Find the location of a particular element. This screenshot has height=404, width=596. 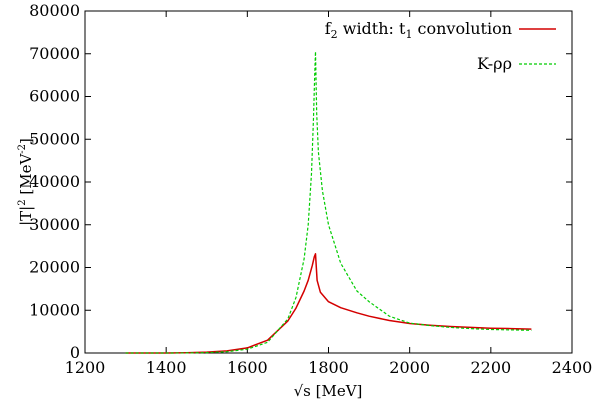

x-tick-label: 1400 is located at coordinates (166, 367).